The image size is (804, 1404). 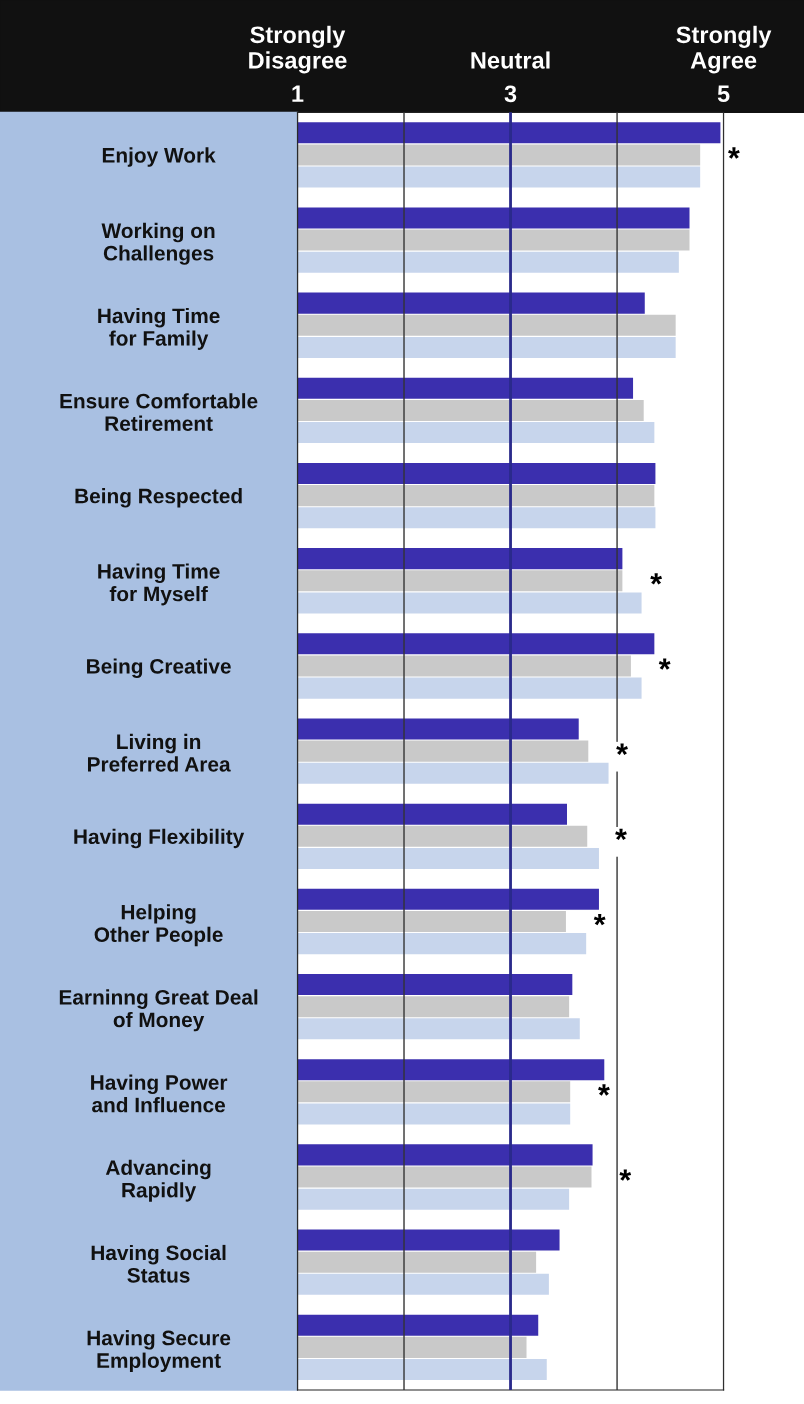 I want to click on x-tick-label: 1, so click(x=298, y=93).